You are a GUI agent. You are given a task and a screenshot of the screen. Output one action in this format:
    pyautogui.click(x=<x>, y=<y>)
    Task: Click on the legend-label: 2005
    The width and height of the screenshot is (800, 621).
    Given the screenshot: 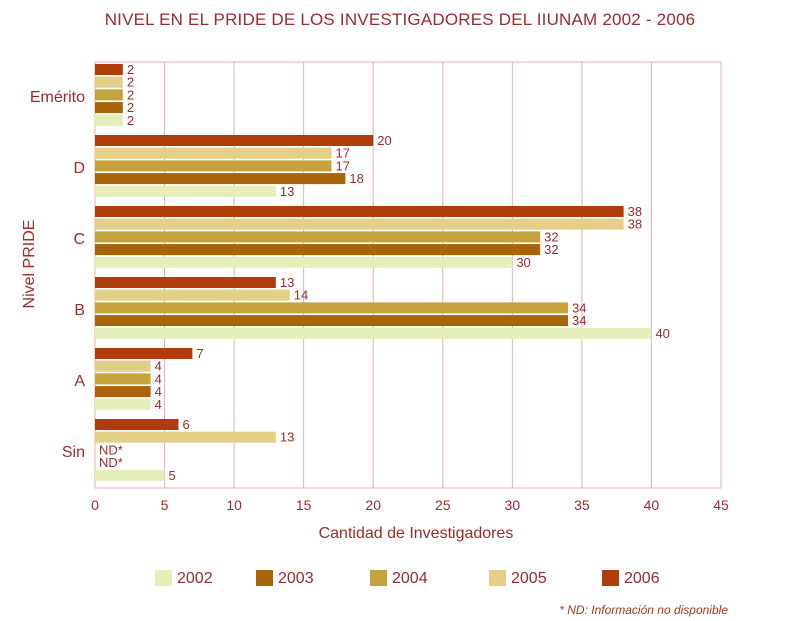 What is the action you would take?
    pyautogui.click(x=529, y=578)
    